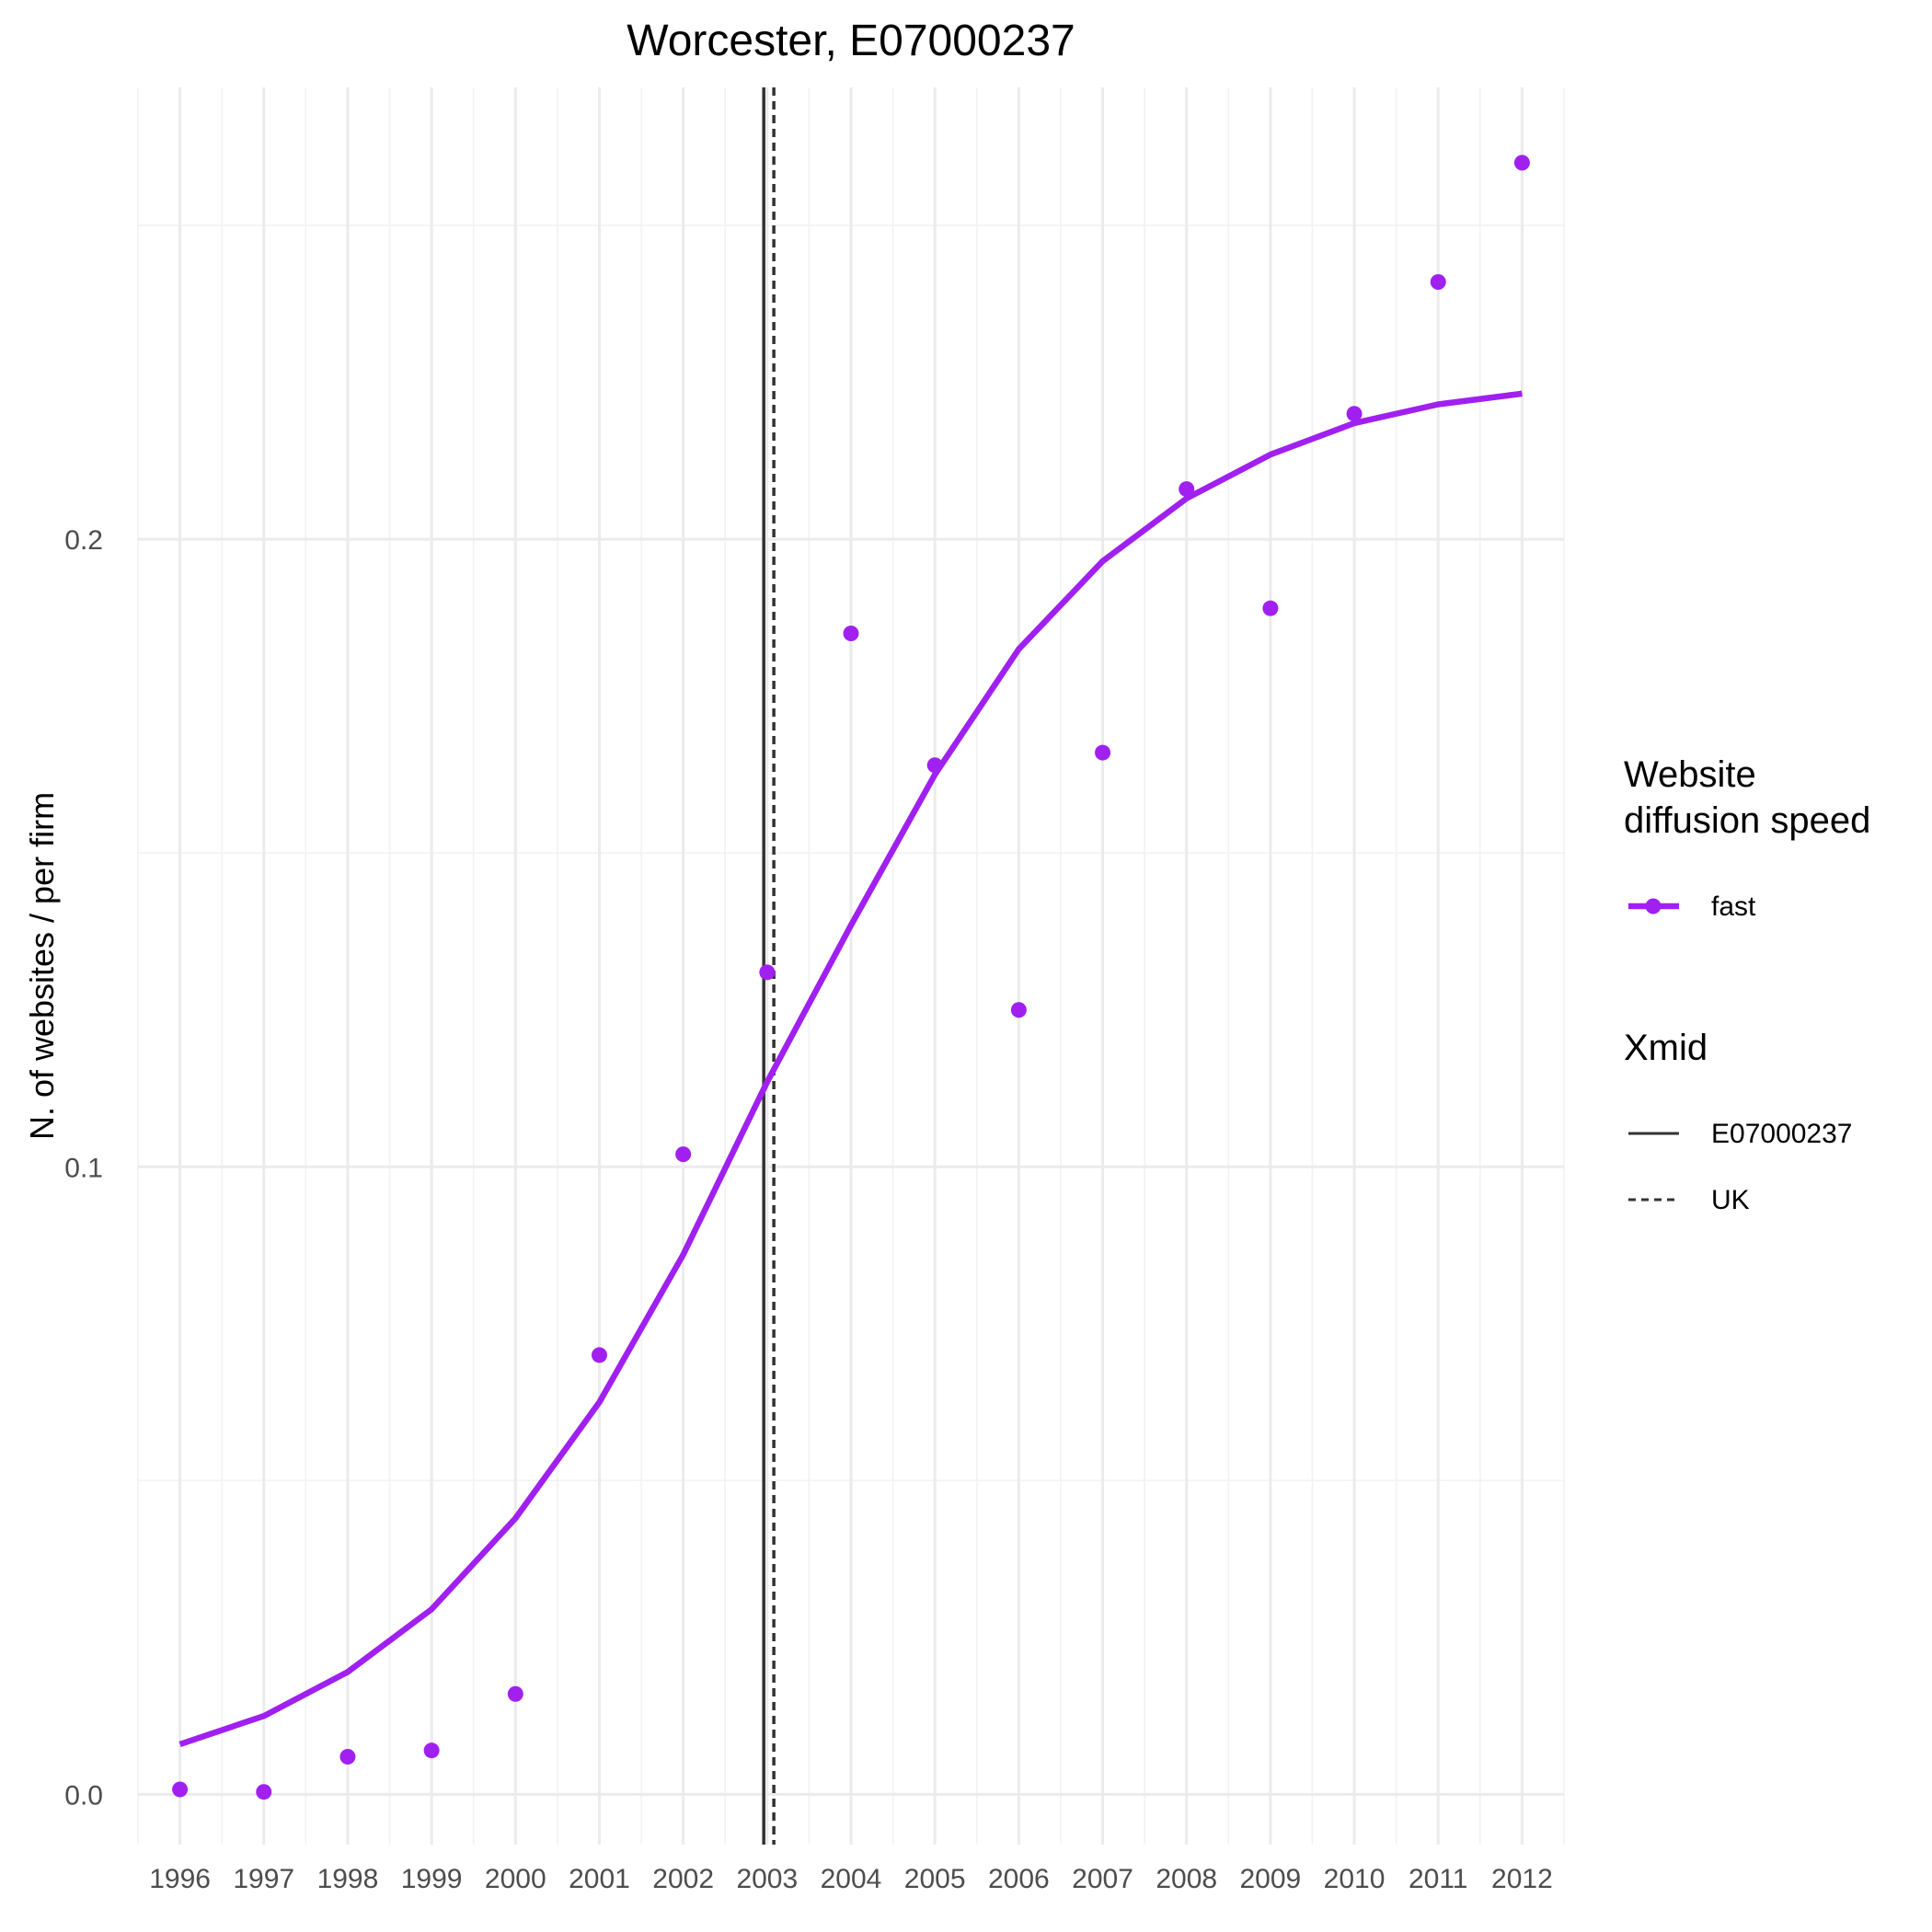  Describe the element at coordinates (1271, 1879) in the screenshot. I see `x-tick-label: 2009` at that location.